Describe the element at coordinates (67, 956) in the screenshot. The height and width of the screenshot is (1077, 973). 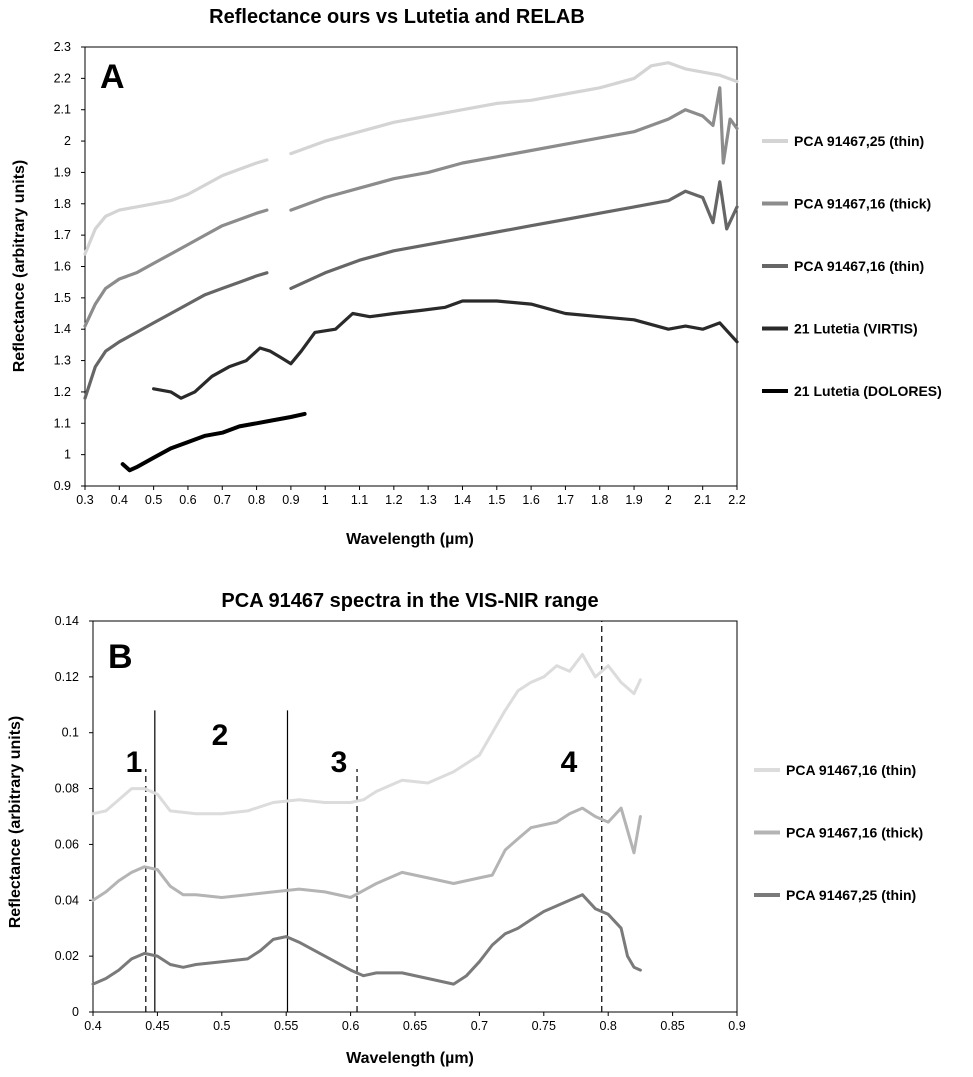
I see `chart-b-y-tick-label: 0.02` at that location.